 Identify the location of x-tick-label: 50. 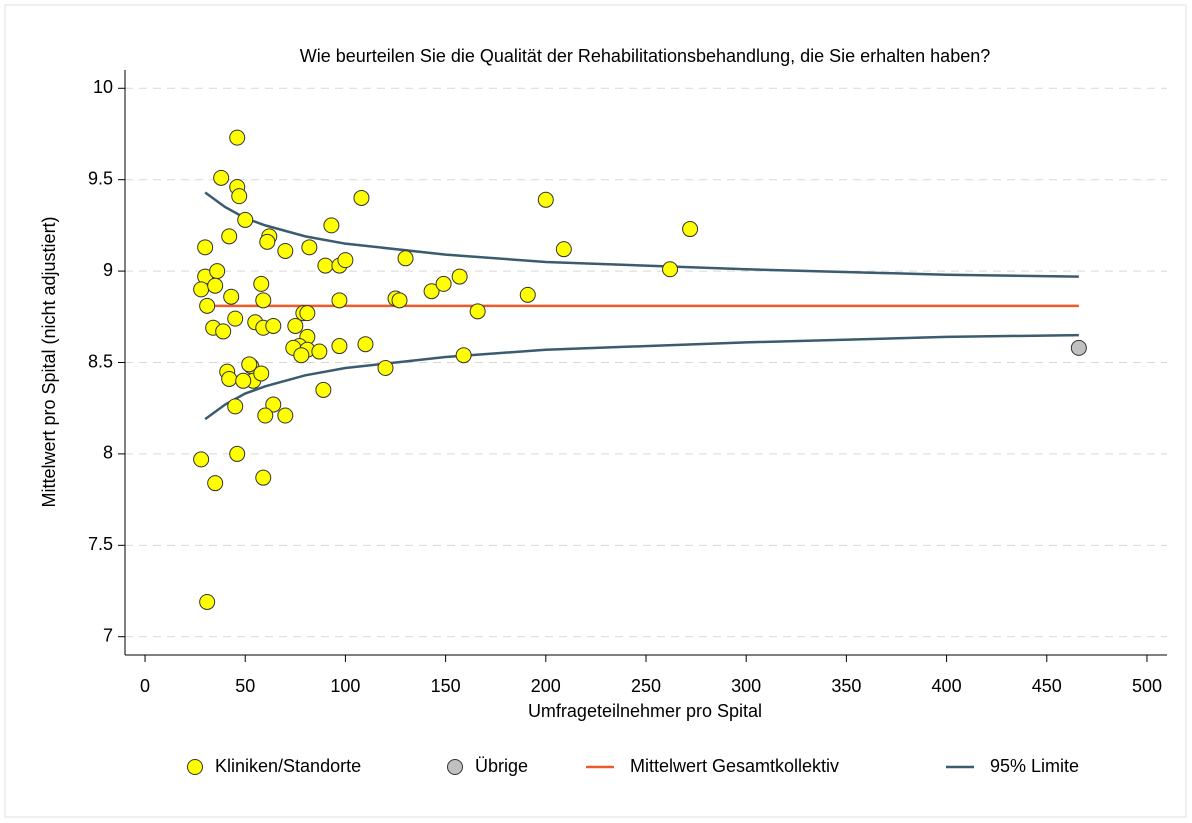
(245, 686).